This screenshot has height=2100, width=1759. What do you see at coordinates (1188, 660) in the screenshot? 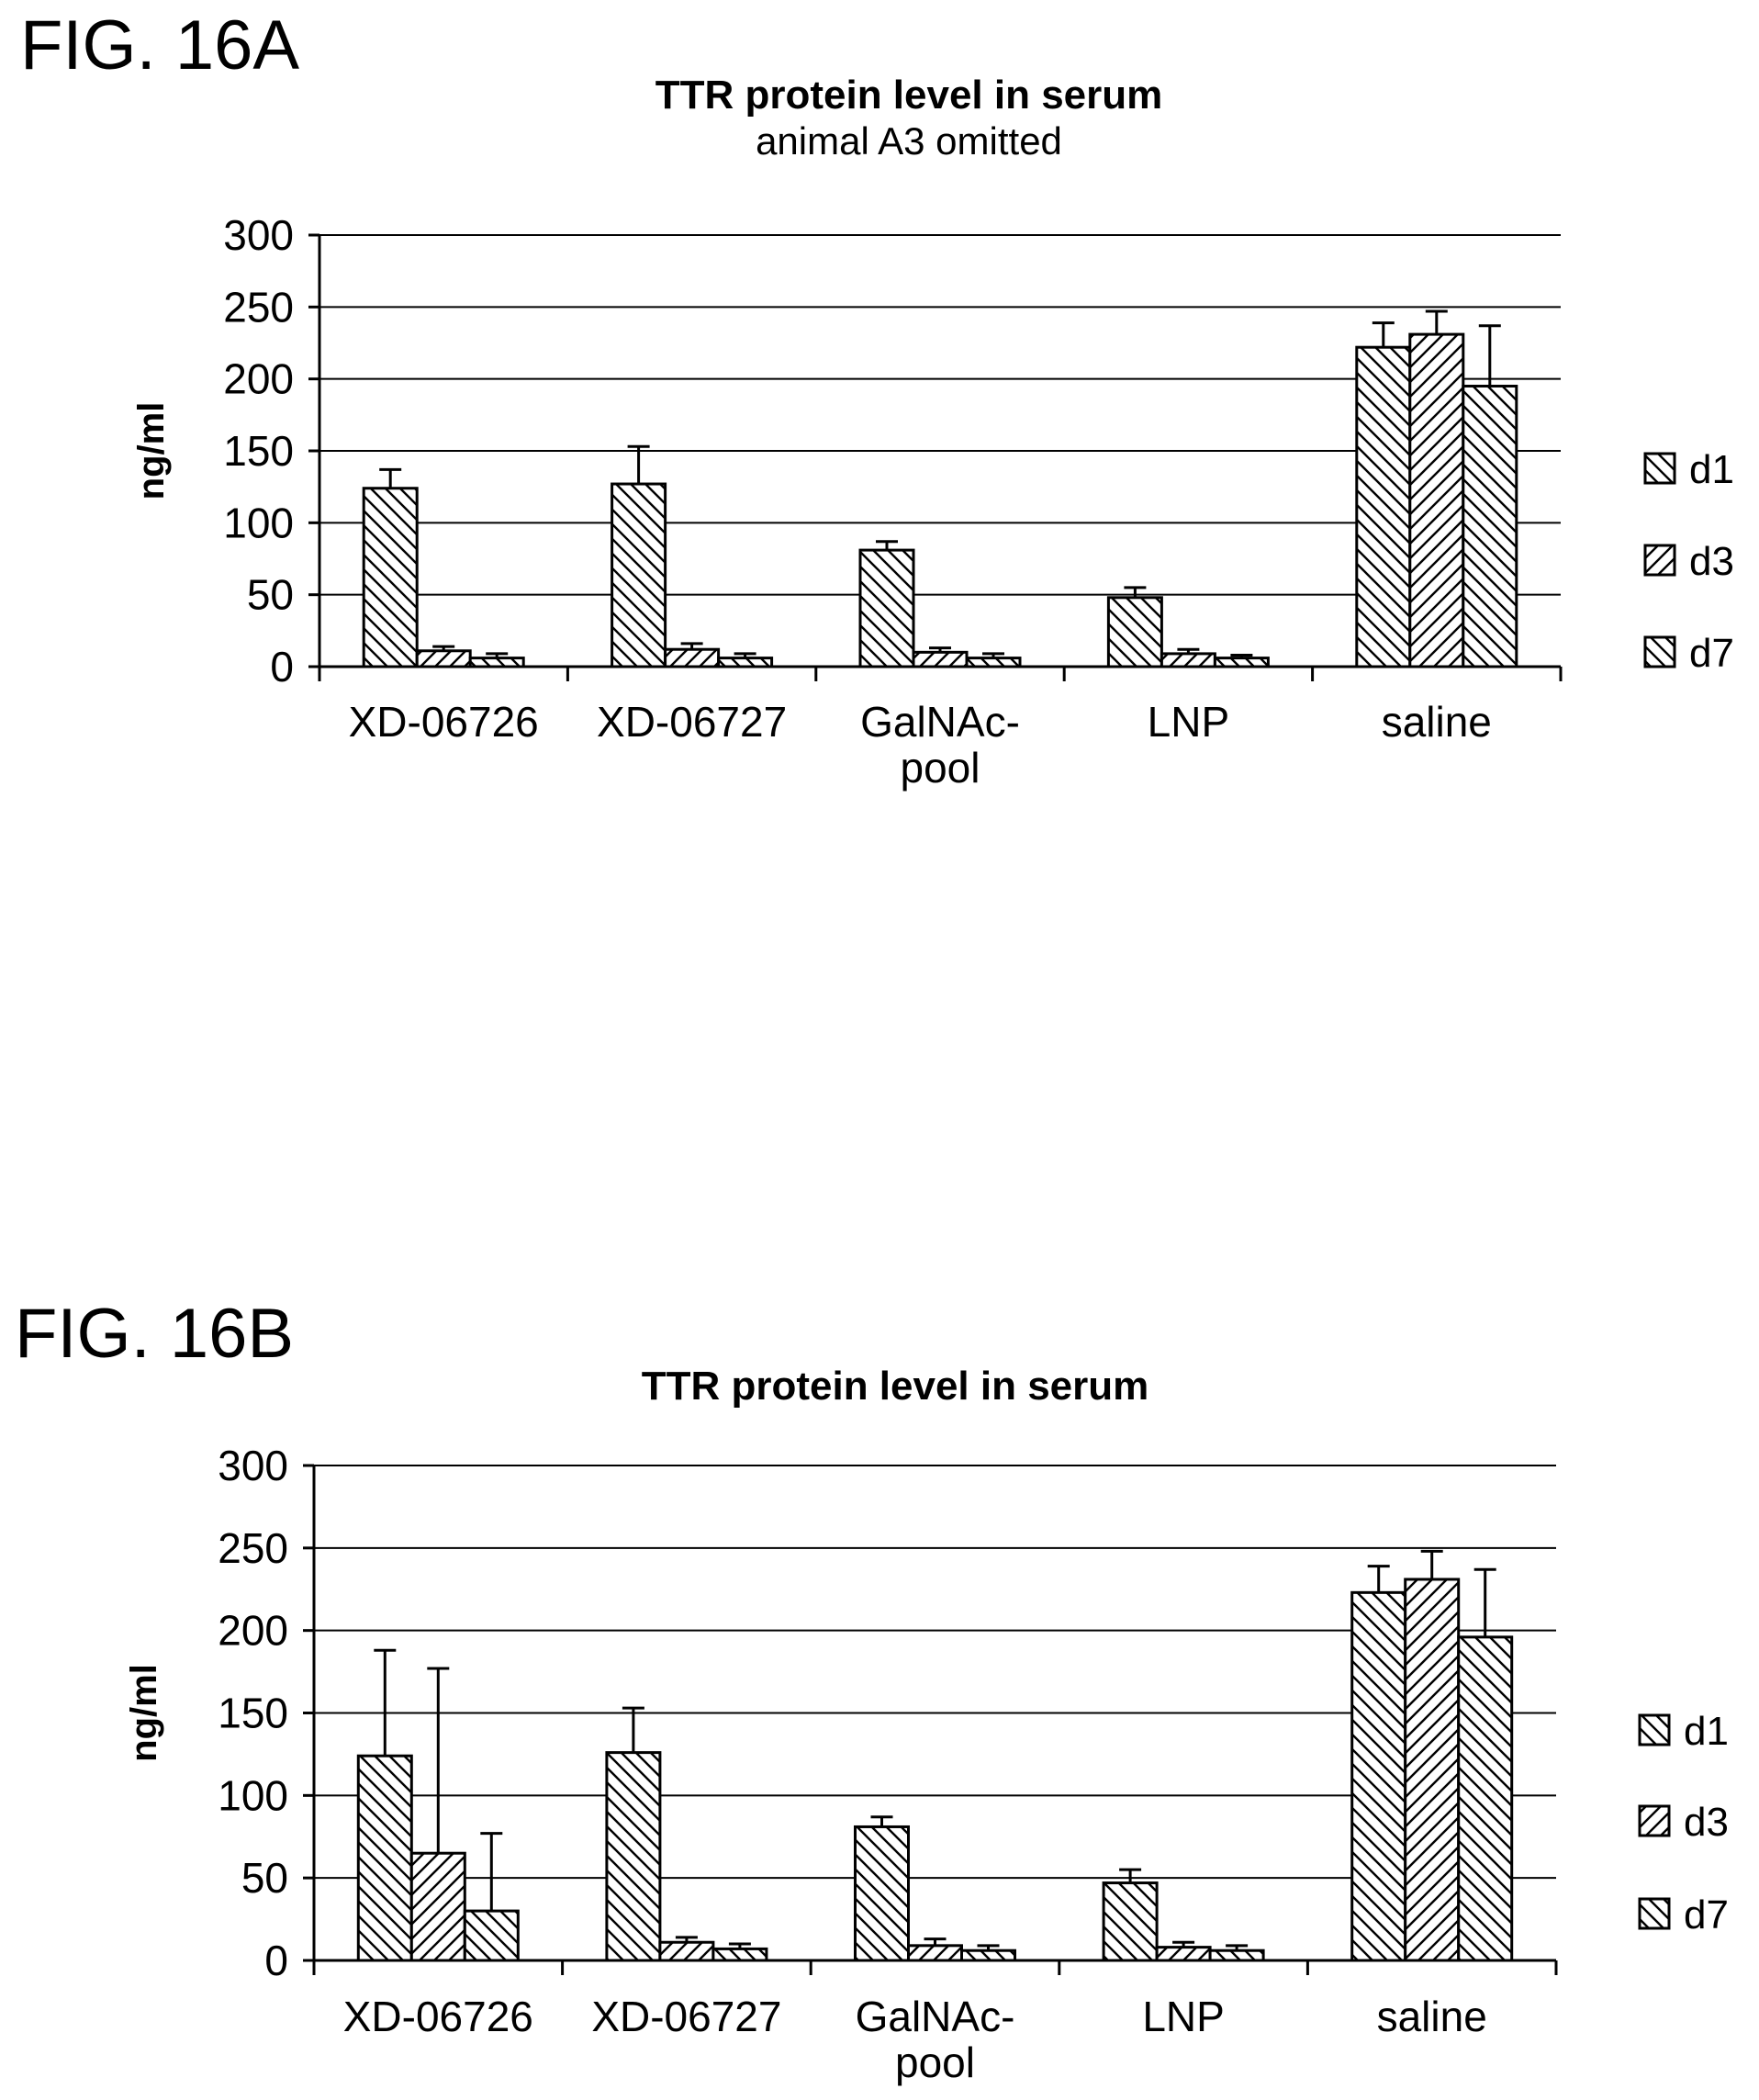
I see `fig16a-bar-lnp-d3` at bounding box center [1188, 660].